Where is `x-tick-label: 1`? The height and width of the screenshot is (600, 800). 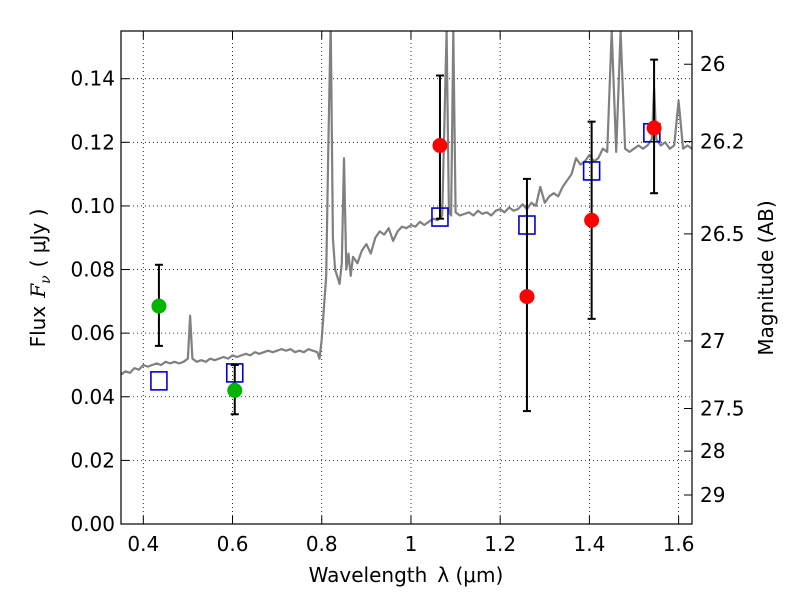
x-tick-label: 1 is located at coordinates (411, 544).